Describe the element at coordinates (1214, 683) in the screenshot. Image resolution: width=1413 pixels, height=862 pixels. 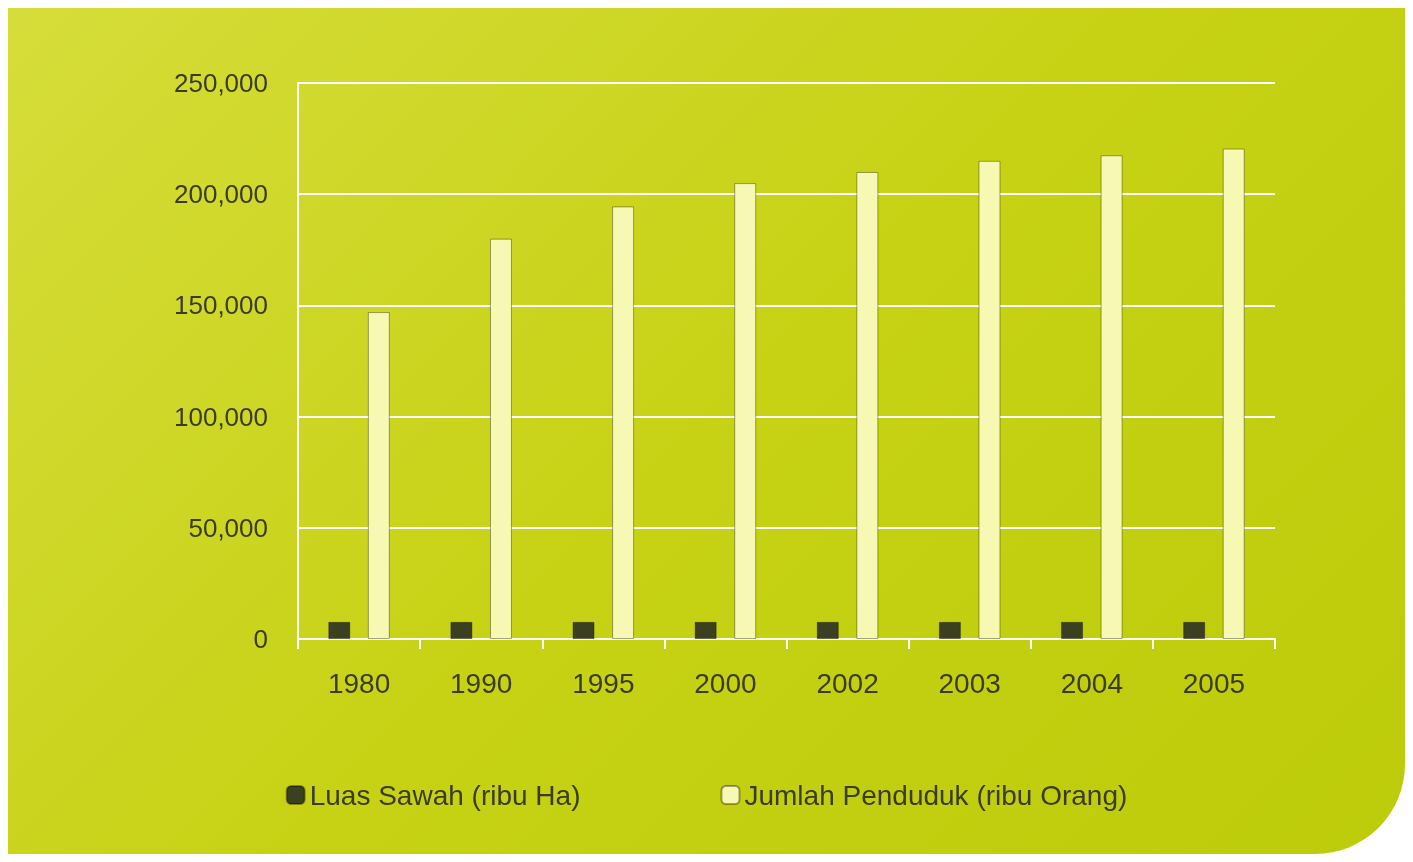
I see `x-tick-label: 2005` at that location.